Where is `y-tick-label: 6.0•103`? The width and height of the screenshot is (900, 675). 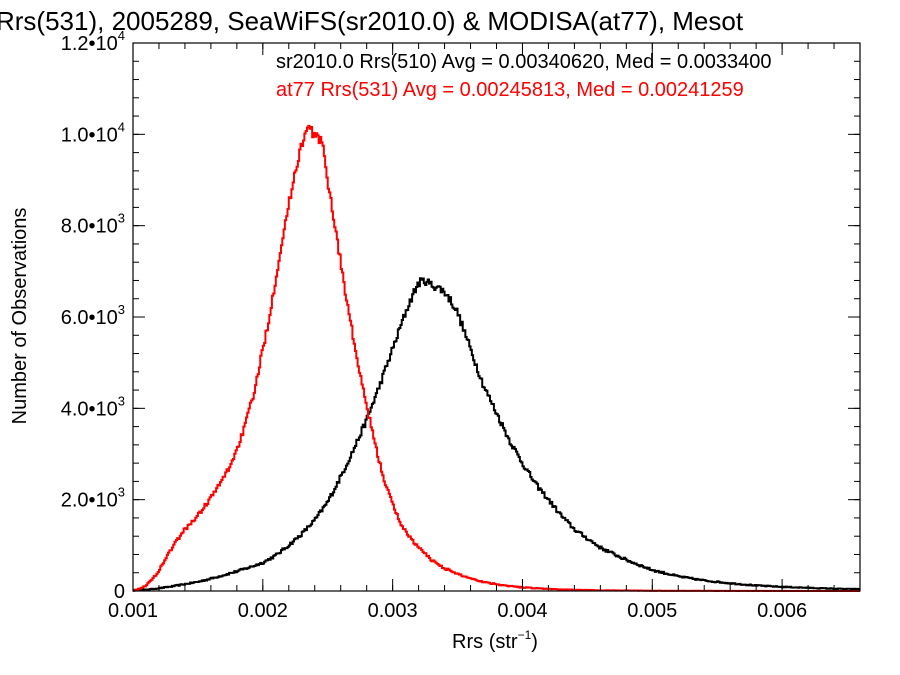
y-tick-label: 6.0•103 is located at coordinates (93, 315).